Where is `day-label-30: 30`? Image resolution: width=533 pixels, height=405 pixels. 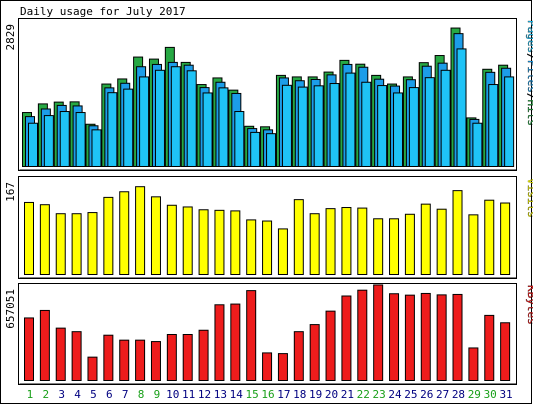 day-label-30: 30 is located at coordinates (490, 394).